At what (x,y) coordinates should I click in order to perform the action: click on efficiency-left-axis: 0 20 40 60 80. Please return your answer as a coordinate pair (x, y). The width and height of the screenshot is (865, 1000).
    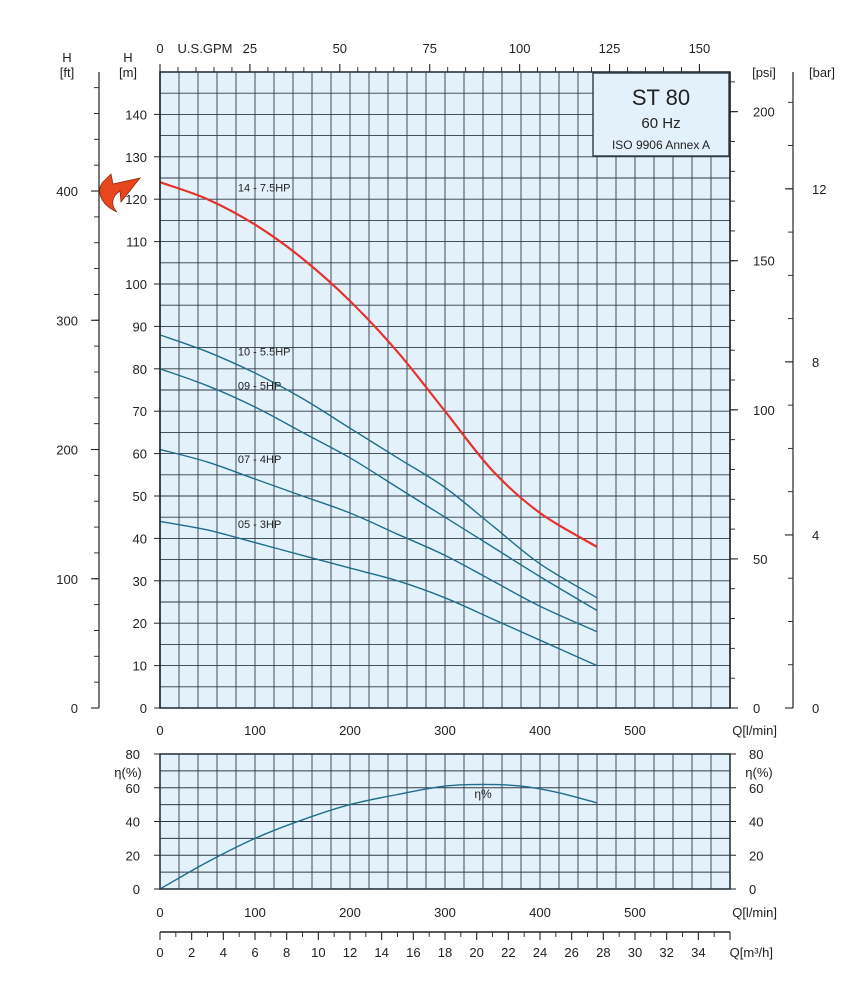
    Looking at the image, I should click on (143, 822).